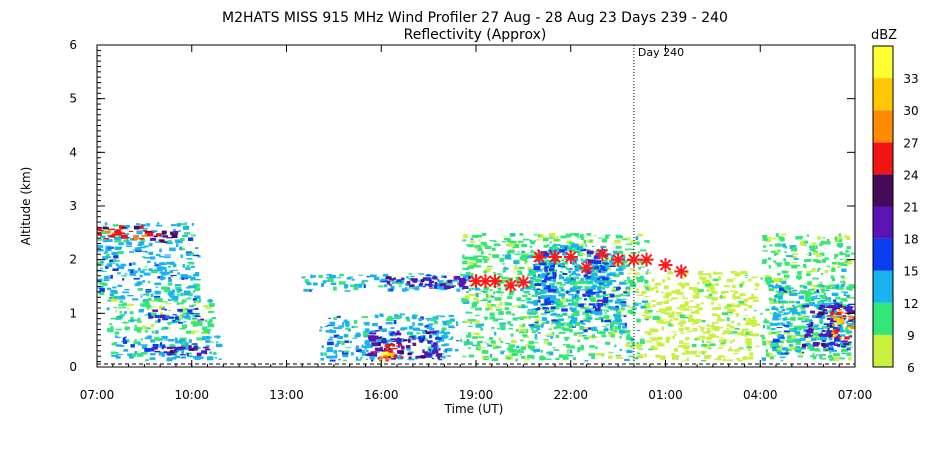 This screenshot has width=950, height=450. Describe the element at coordinates (658, 206) in the screenshot. I see `day-marker: Day 240` at that location.